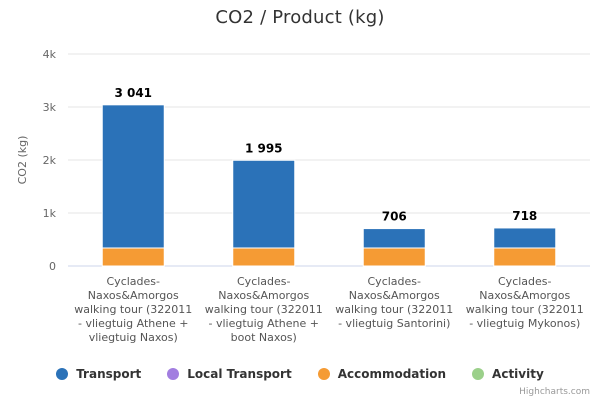 Image resolution: width=600 pixels, height=400 pixels. I want to click on legend-item-transport: Transport, so click(98, 374).